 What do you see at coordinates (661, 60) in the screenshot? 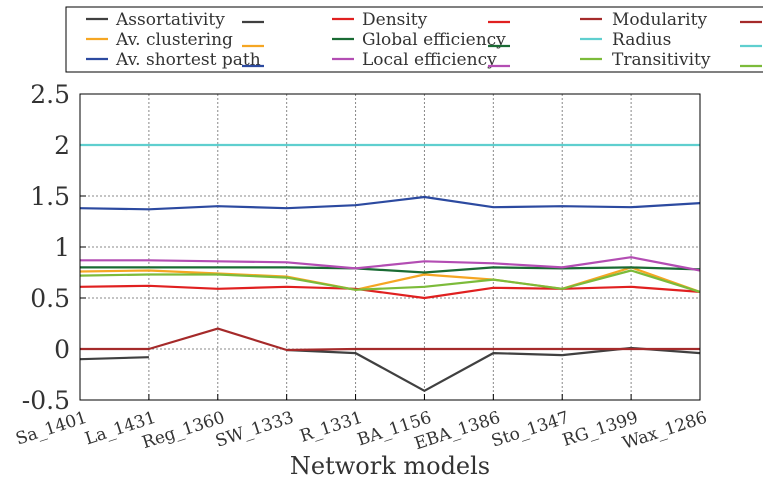
I see `legend-label: Transitivity` at bounding box center [661, 60].